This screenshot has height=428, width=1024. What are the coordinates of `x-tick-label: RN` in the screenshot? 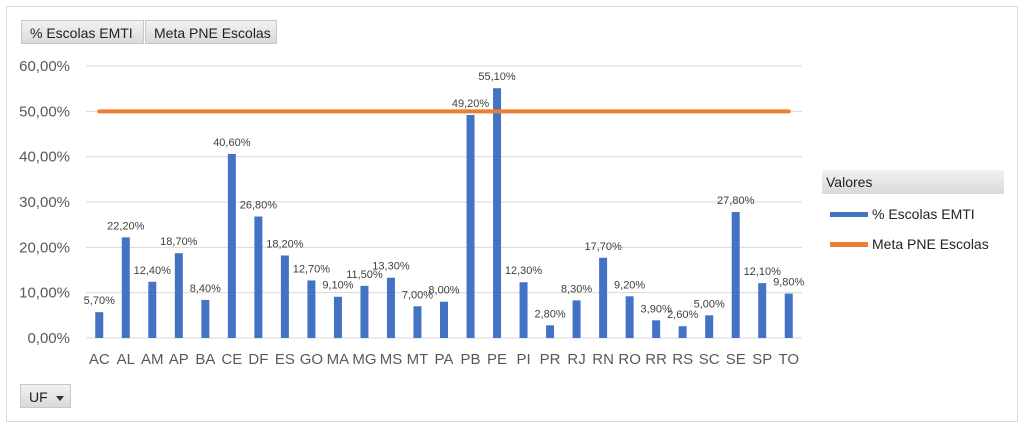 It's located at (603, 359).